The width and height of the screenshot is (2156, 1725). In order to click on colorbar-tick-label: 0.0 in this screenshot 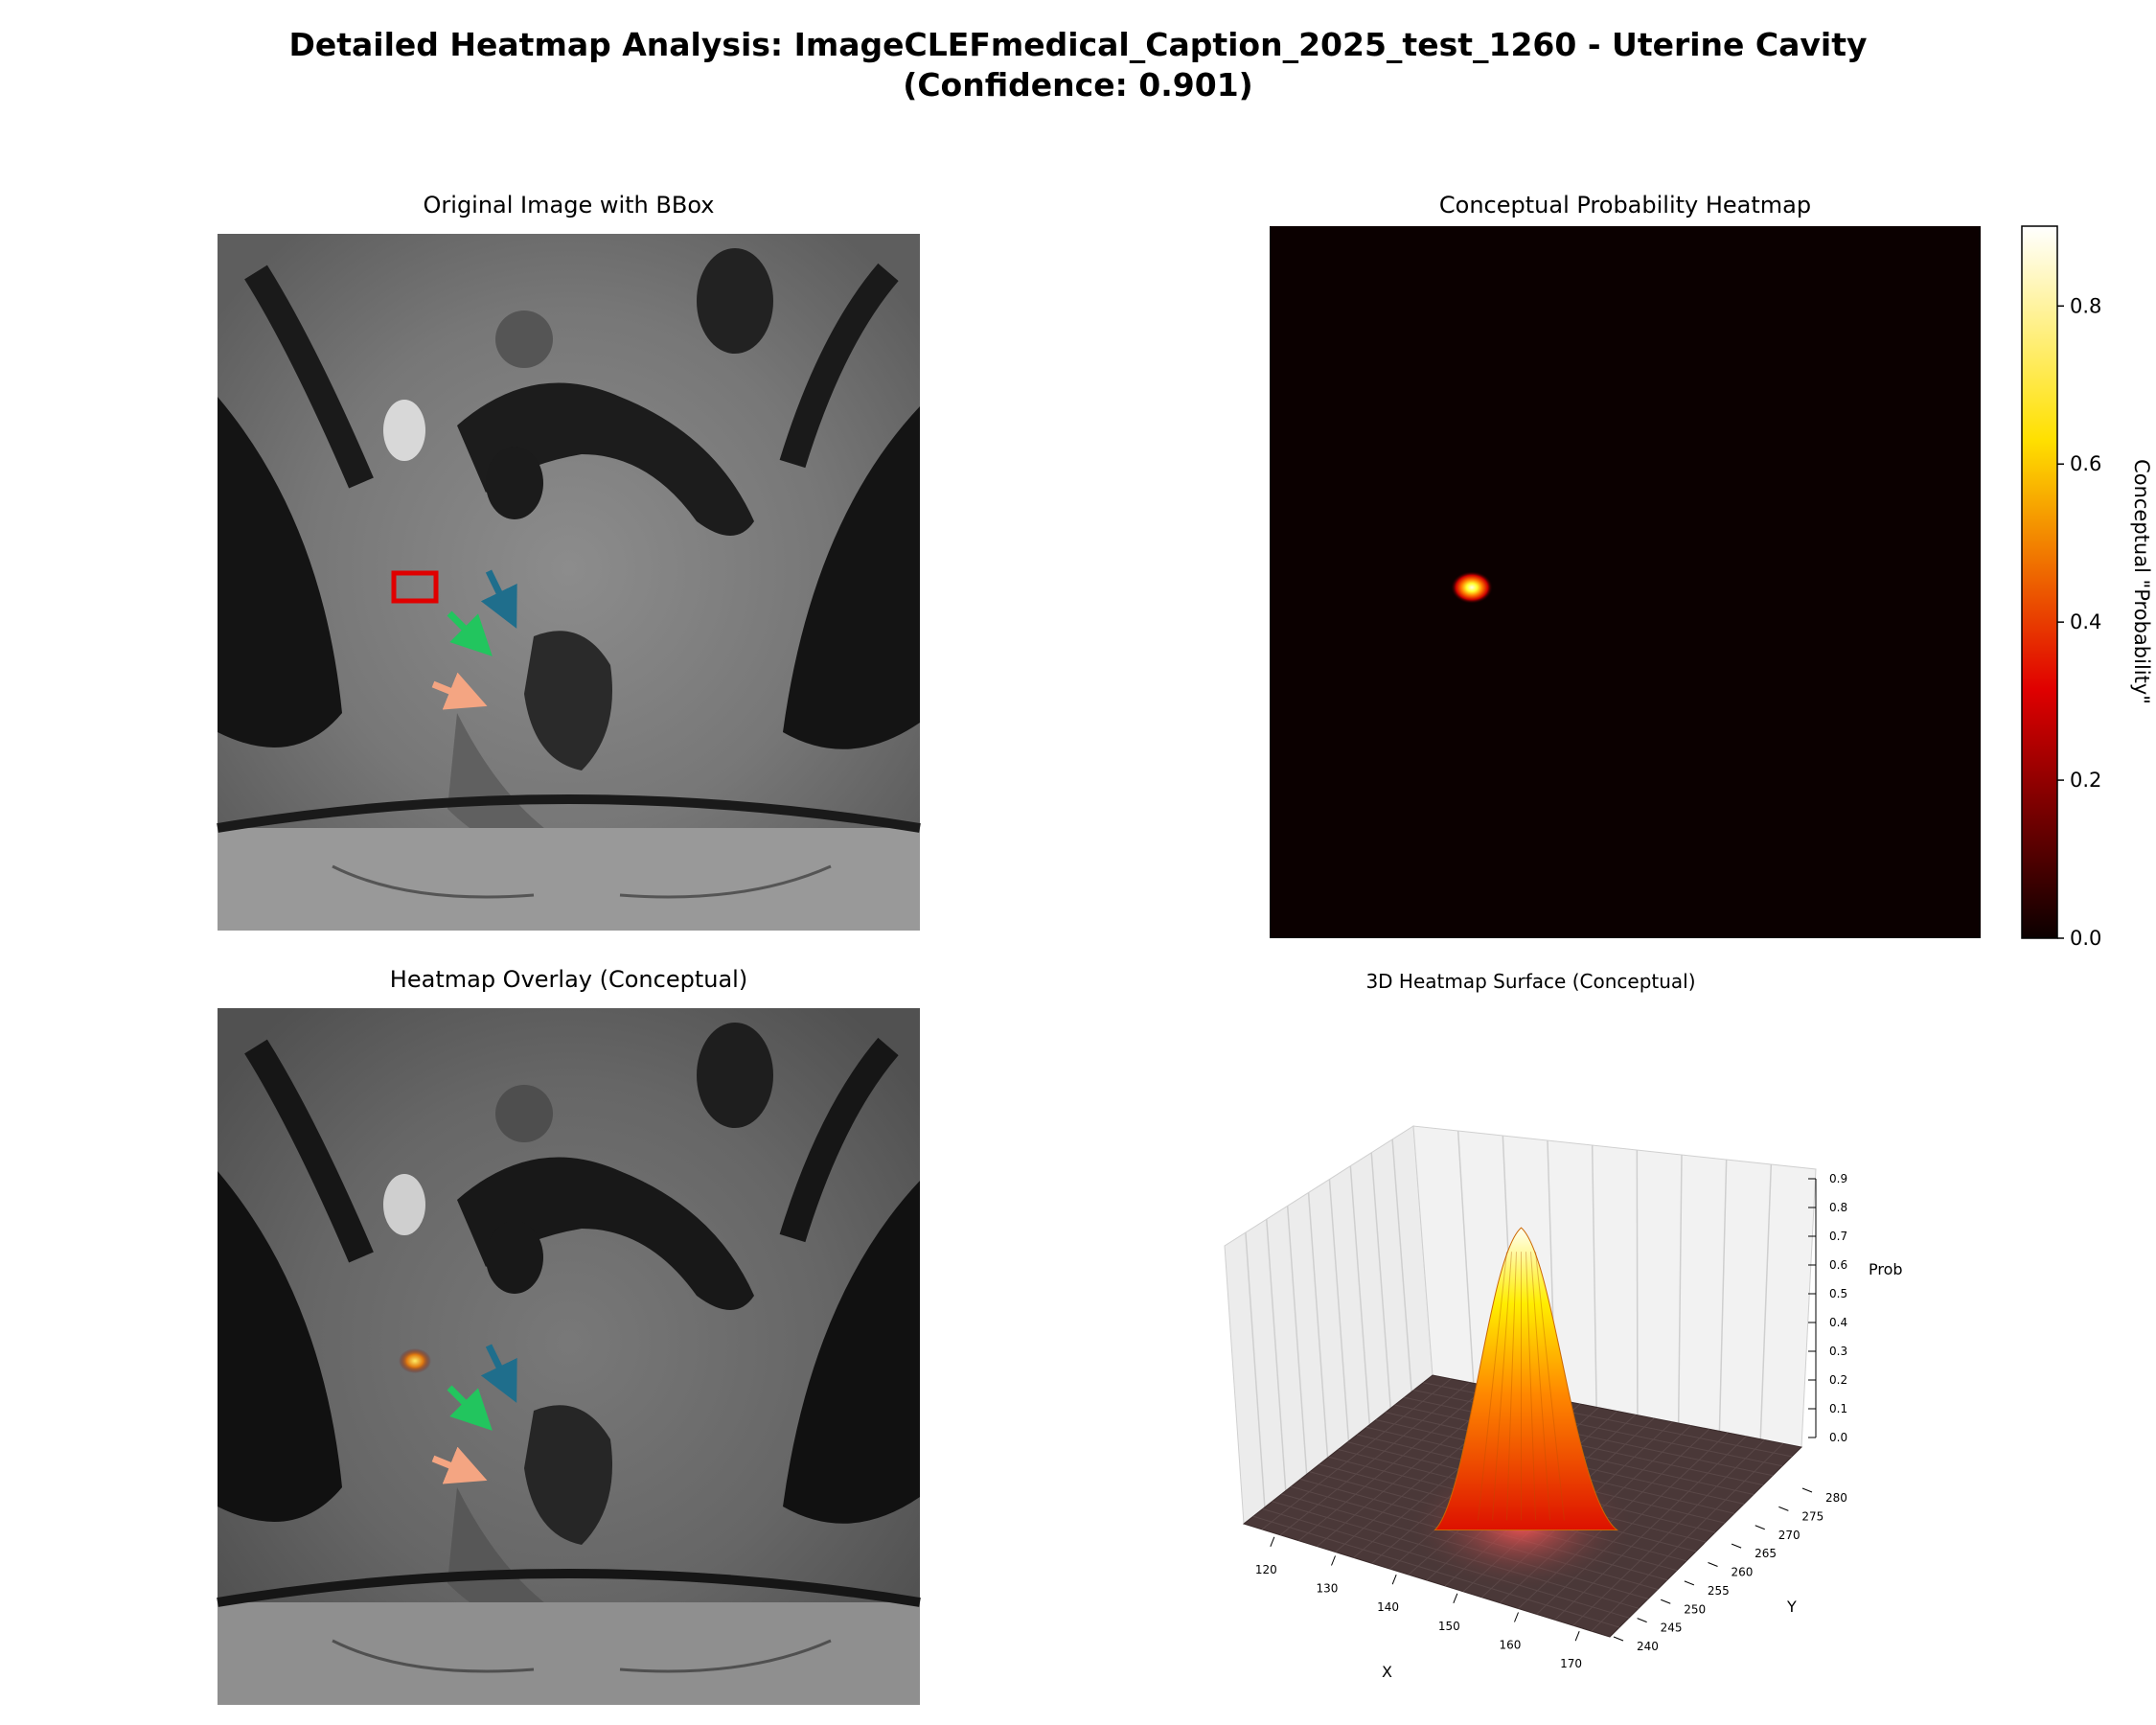, I will do `click(2085, 938)`.